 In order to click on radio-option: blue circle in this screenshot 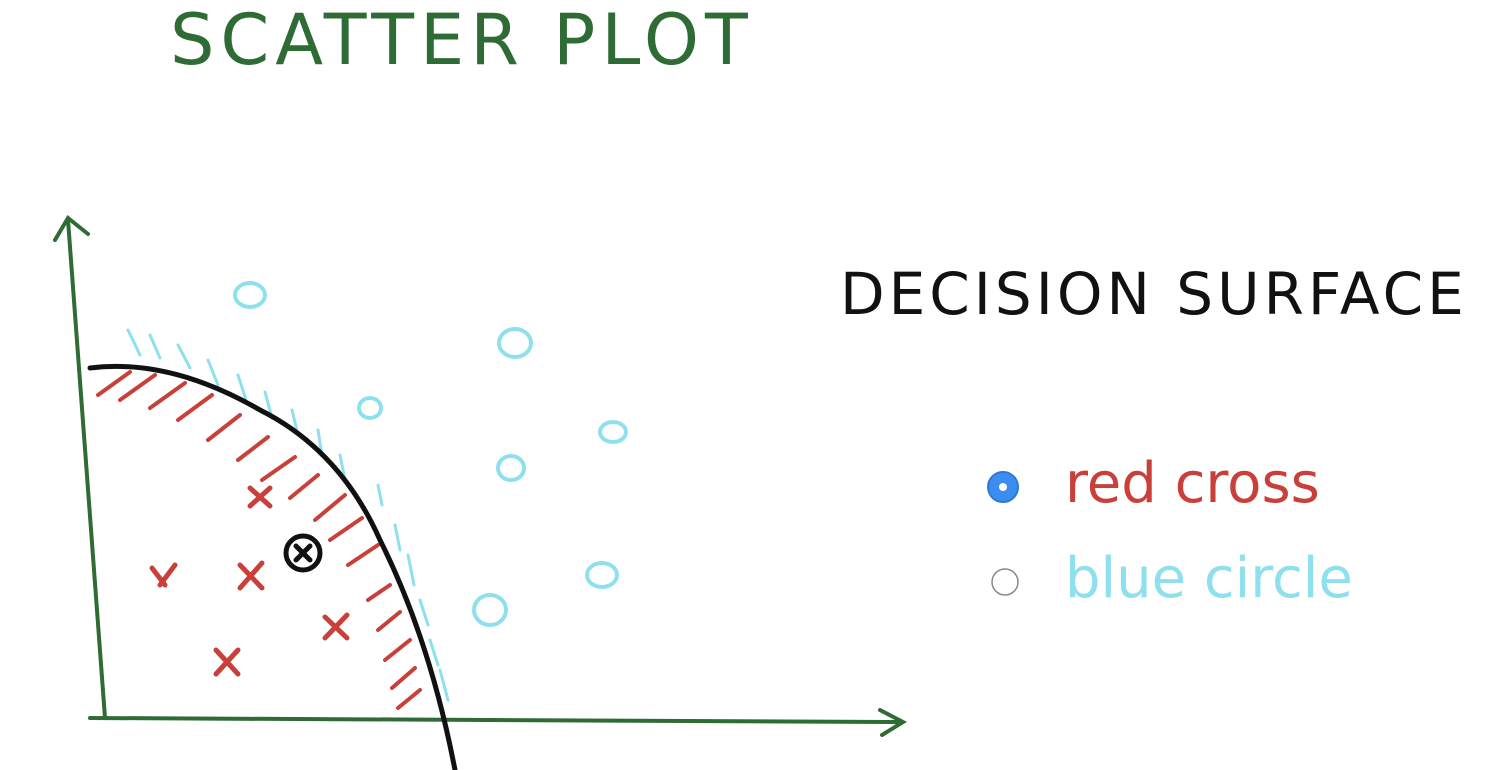, I will do `click(1172, 578)`.